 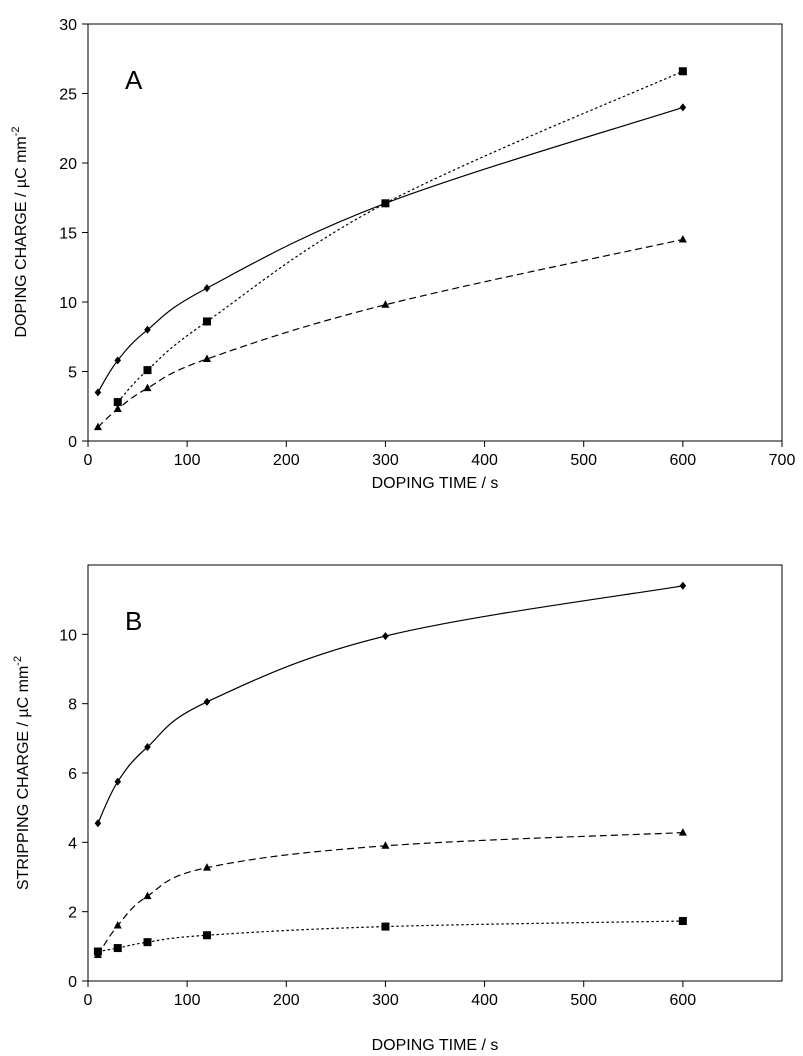 I want to click on series-line-b-triangle, so click(x=390, y=894).